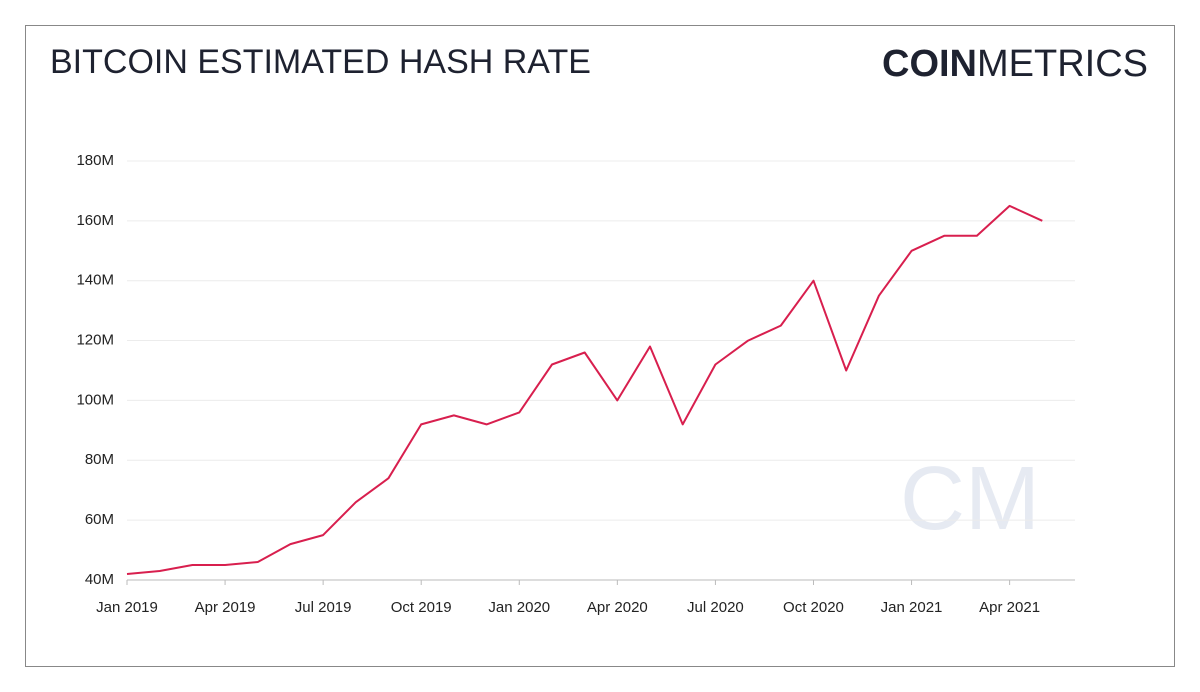  I want to click on x-tick-label: Jan 2020, so click(519, 607).